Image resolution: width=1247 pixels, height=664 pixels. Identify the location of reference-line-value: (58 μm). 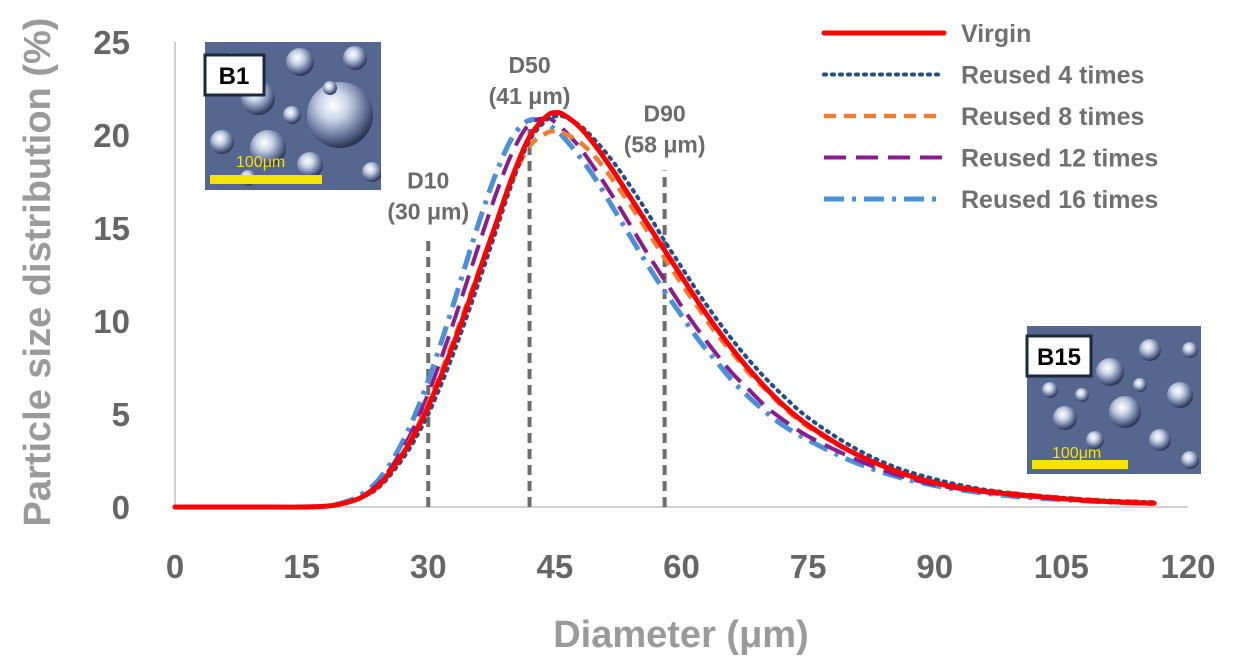
(665, 144).